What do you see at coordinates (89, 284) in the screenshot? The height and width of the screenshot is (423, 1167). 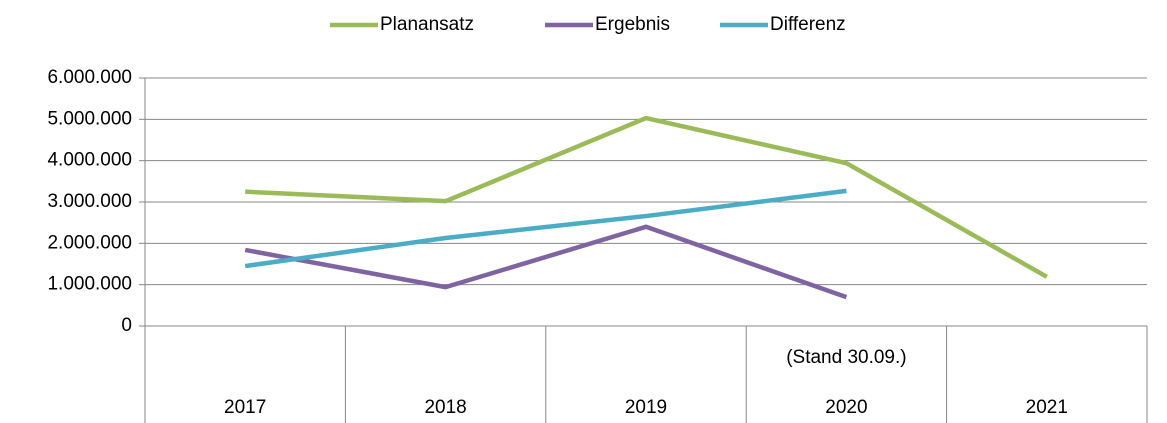 I see `y-tick-label: 1.000.000` at bounding box center [89, 284].